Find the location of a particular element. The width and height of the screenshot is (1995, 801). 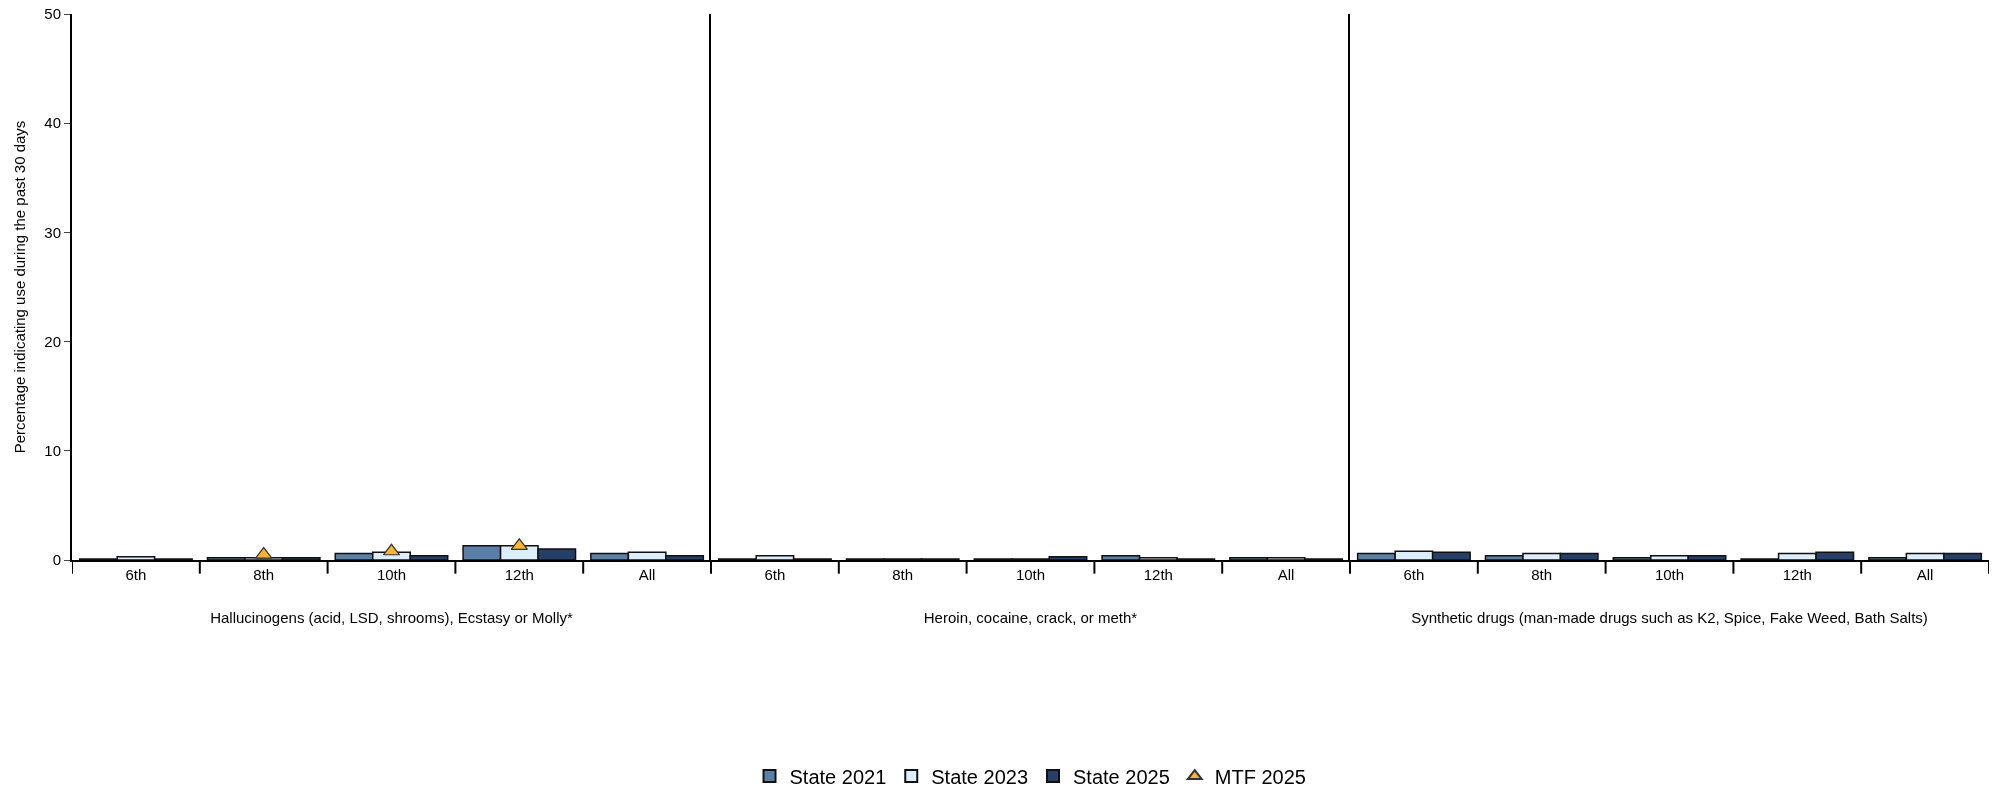

y-axis-title: Percentage indicating use during the past 30 days is located at coordinates (20, 287).